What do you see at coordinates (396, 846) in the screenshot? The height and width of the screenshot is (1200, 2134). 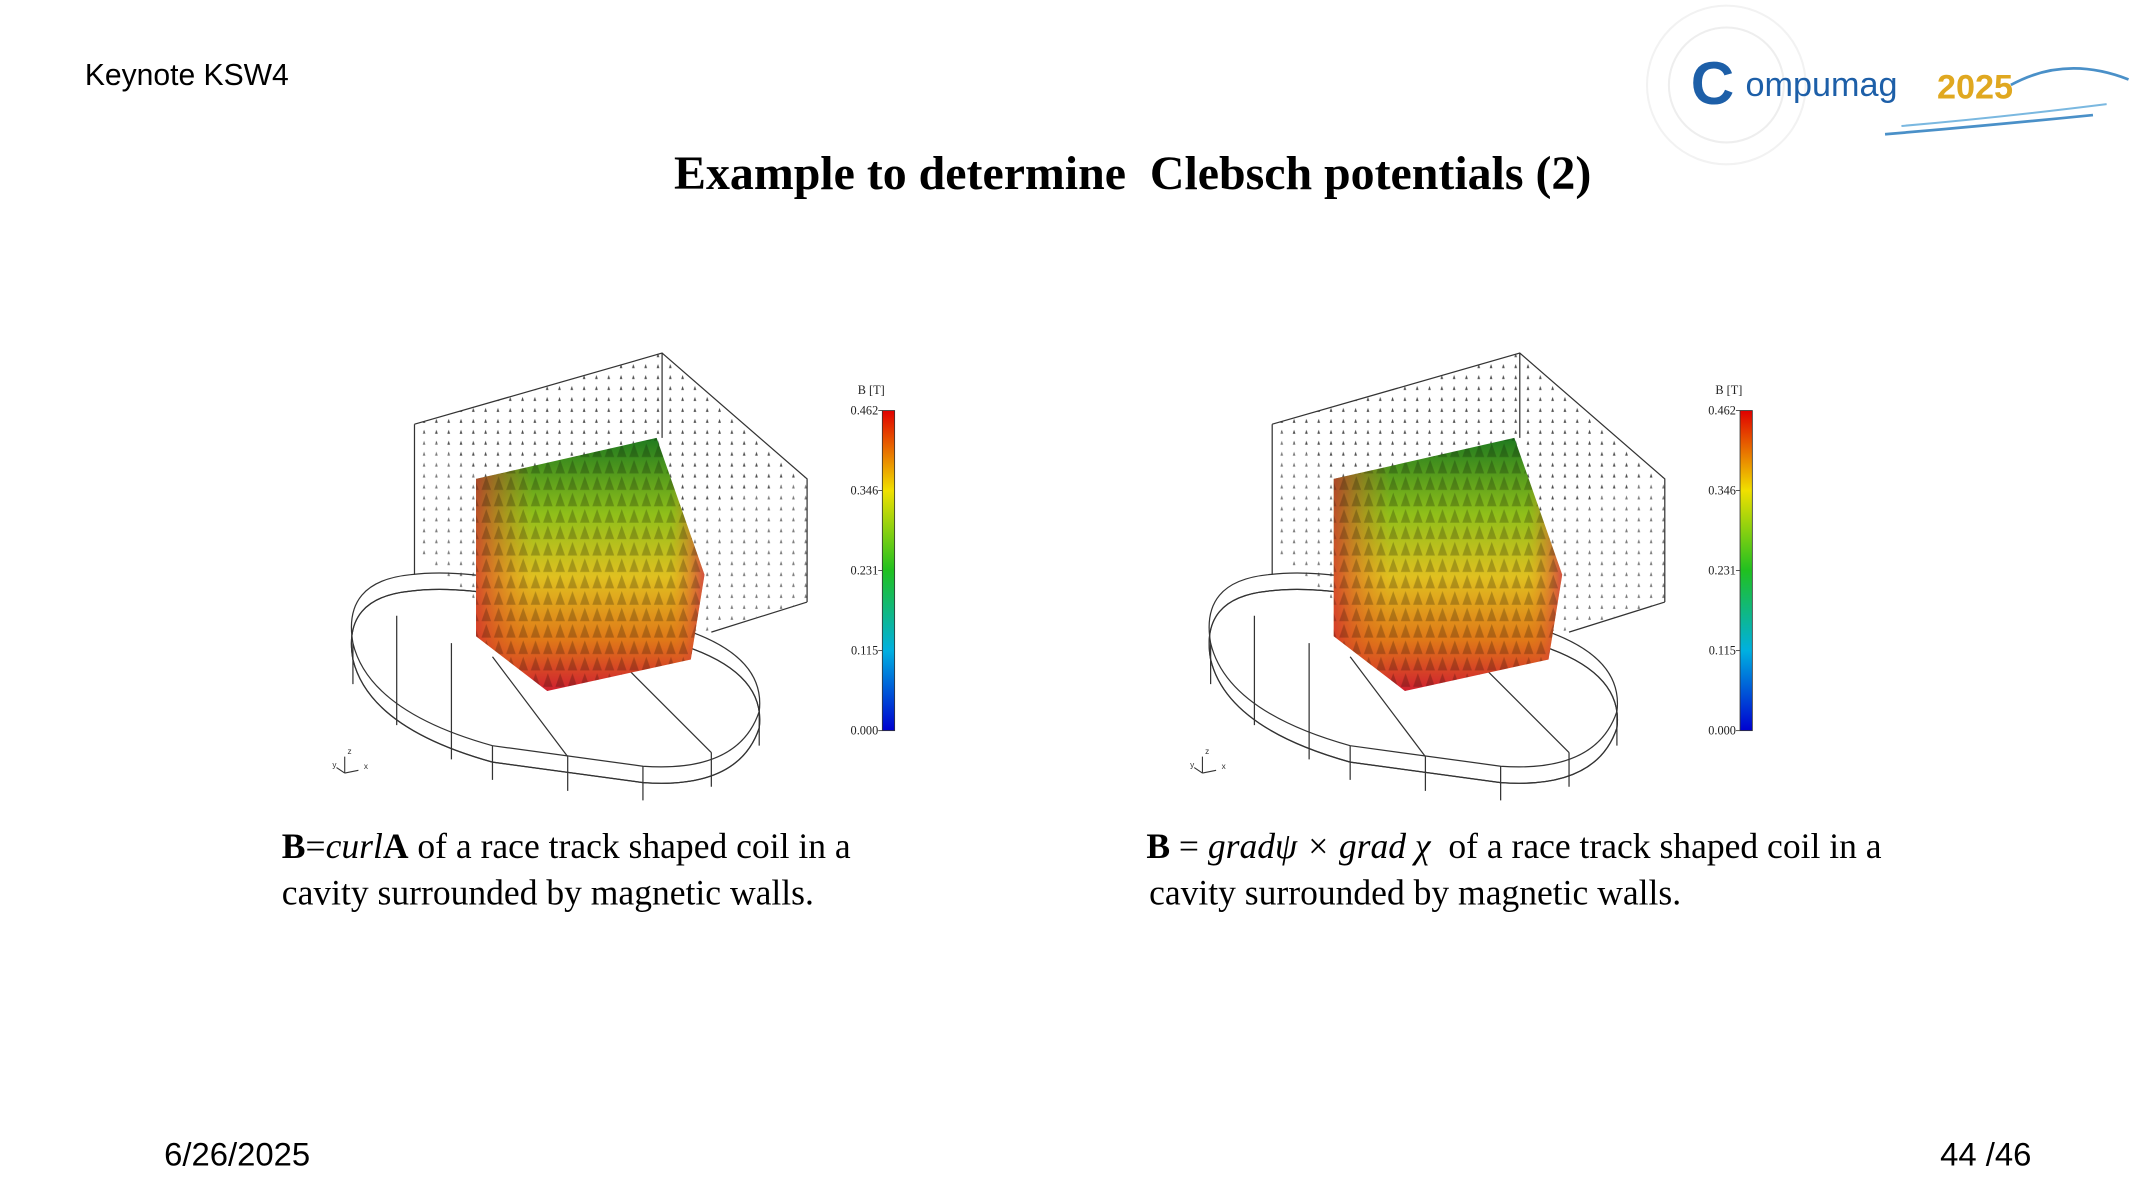 I see `caption-part: A` at bounding box center [396, 846].